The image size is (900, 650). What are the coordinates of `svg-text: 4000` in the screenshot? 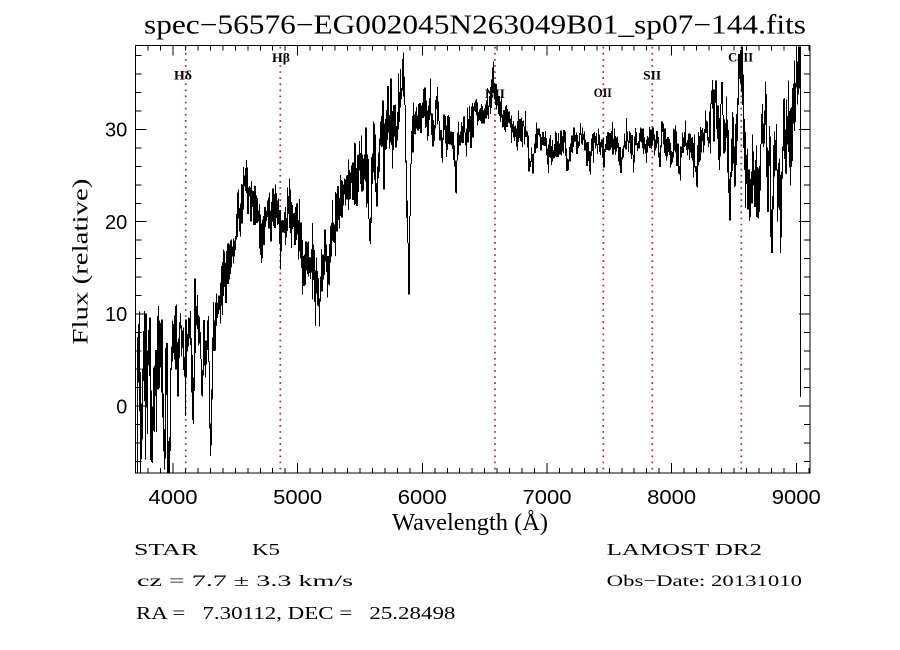 It's located at (173, 498).